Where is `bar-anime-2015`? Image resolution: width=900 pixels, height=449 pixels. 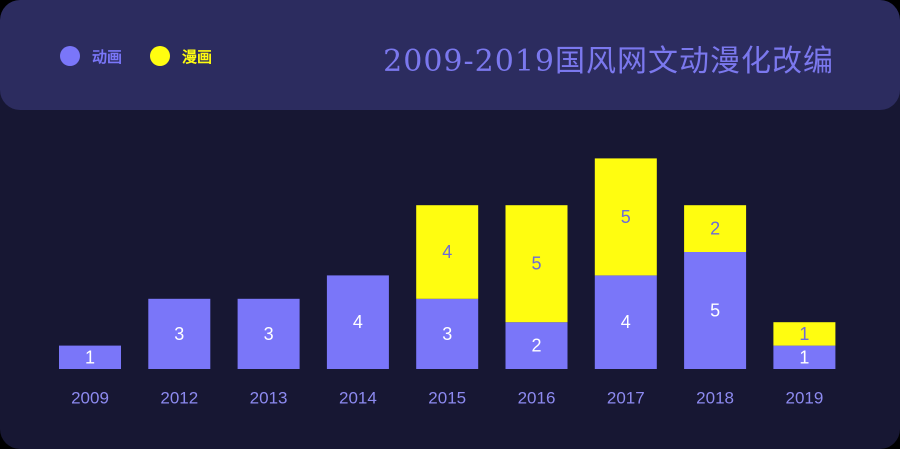 bar-anime-2015 is located at coordinates (447, 333).